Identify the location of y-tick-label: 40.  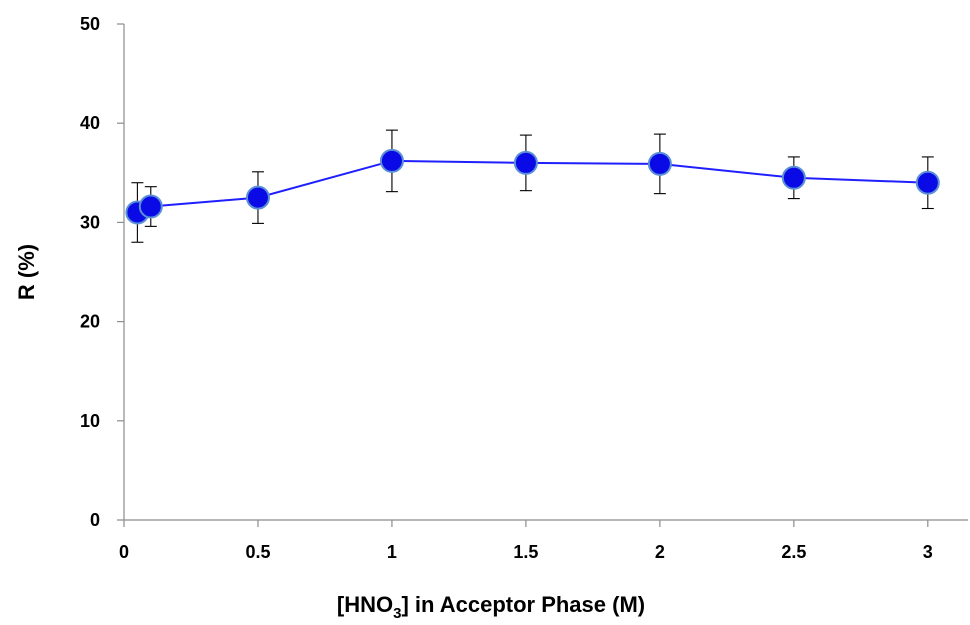
(90, 123).